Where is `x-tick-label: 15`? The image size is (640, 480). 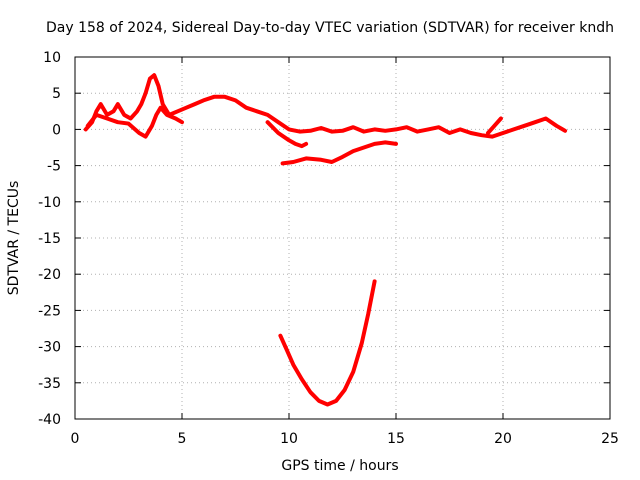
x-tick-label: 15 is located at coordinates (396, 439).